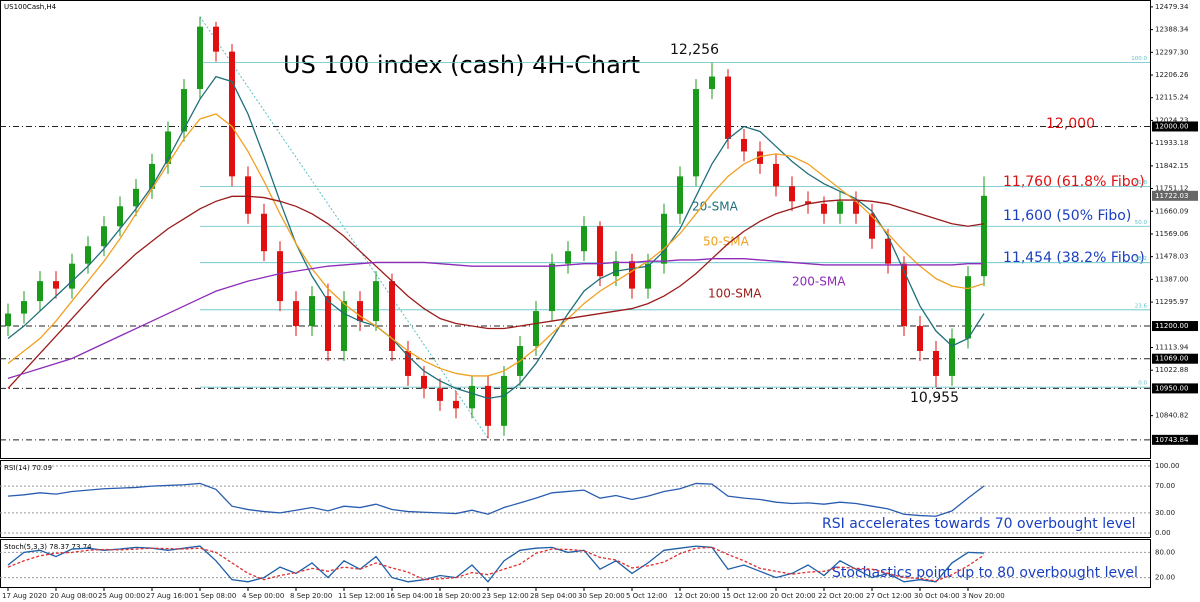 This screenshot has height=602, width=1200. I want to click on sma-label: 200-SMA, so click(819, 282).